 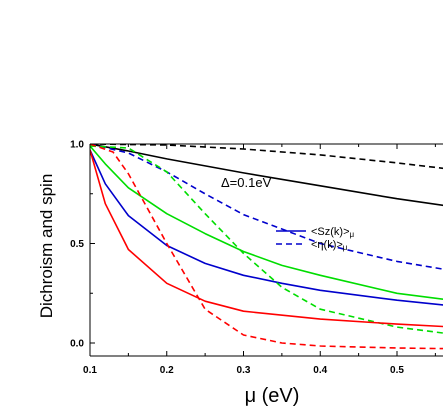 What do you see at coordinates (77, 244) in the screenshot?
I see `y-tick-label: 0.5` at bounding box center [77, 244].